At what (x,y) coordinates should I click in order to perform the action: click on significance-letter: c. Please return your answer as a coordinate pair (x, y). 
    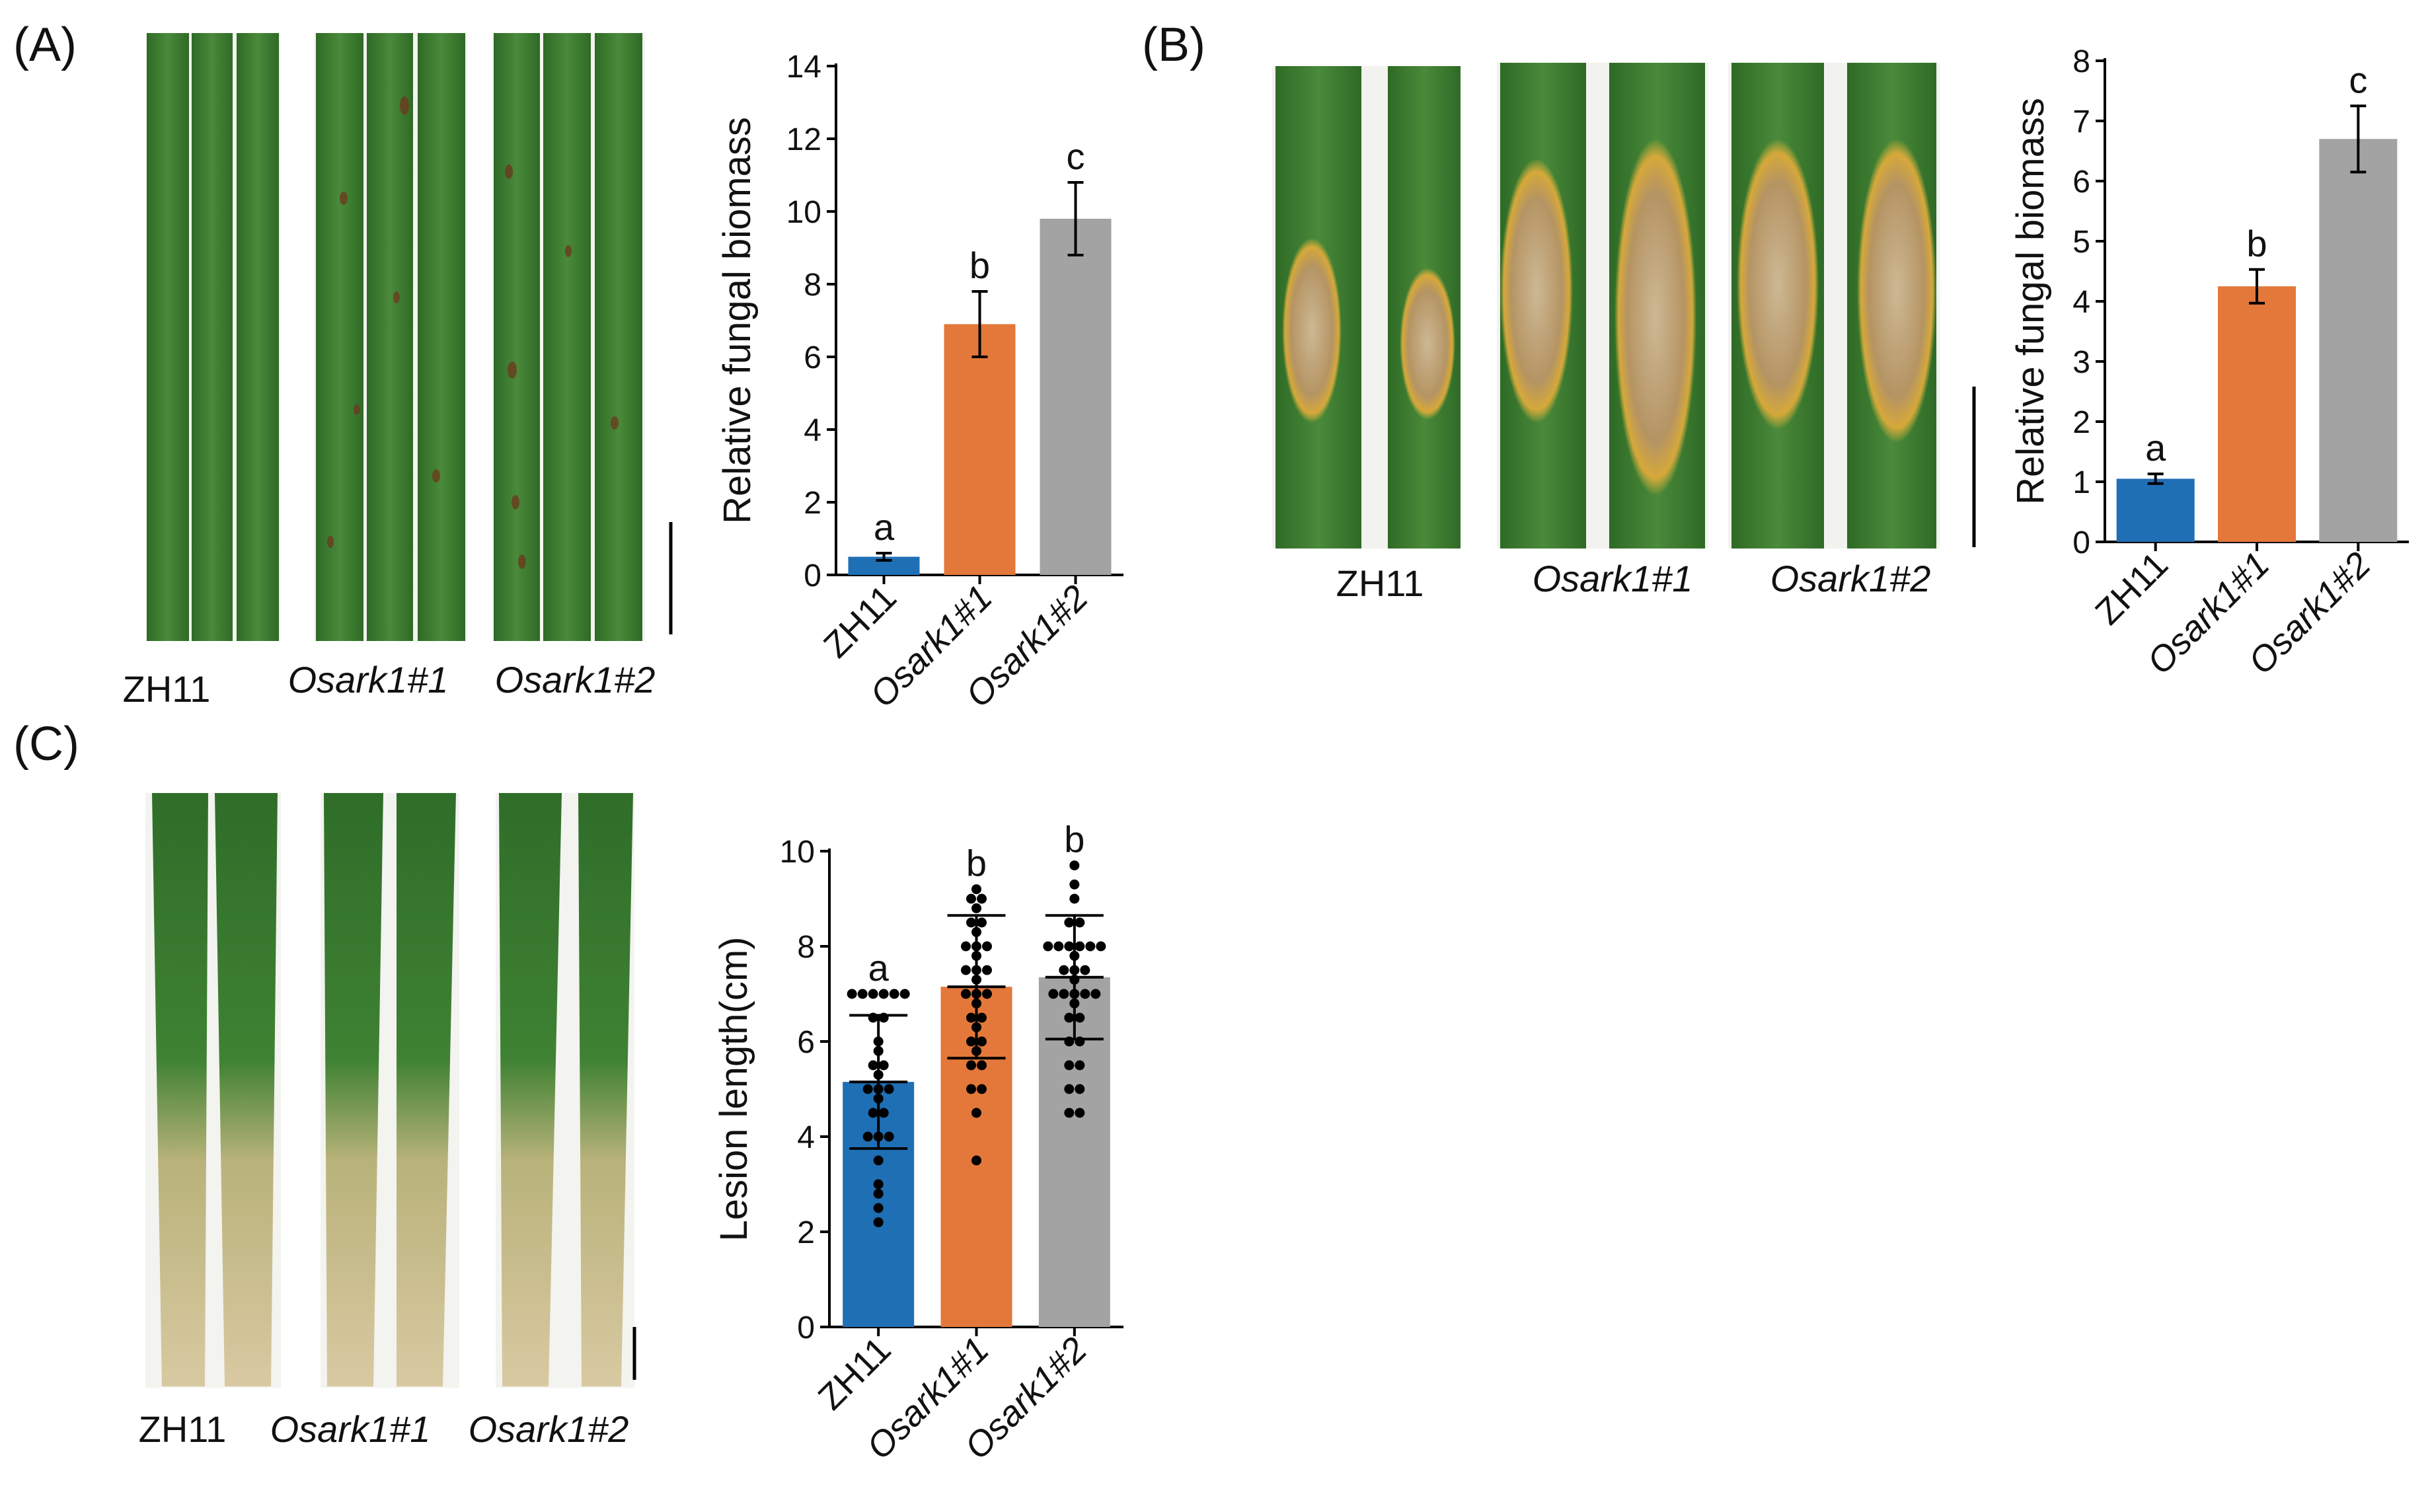
    Looking at the image, I should click on (2358, 79).